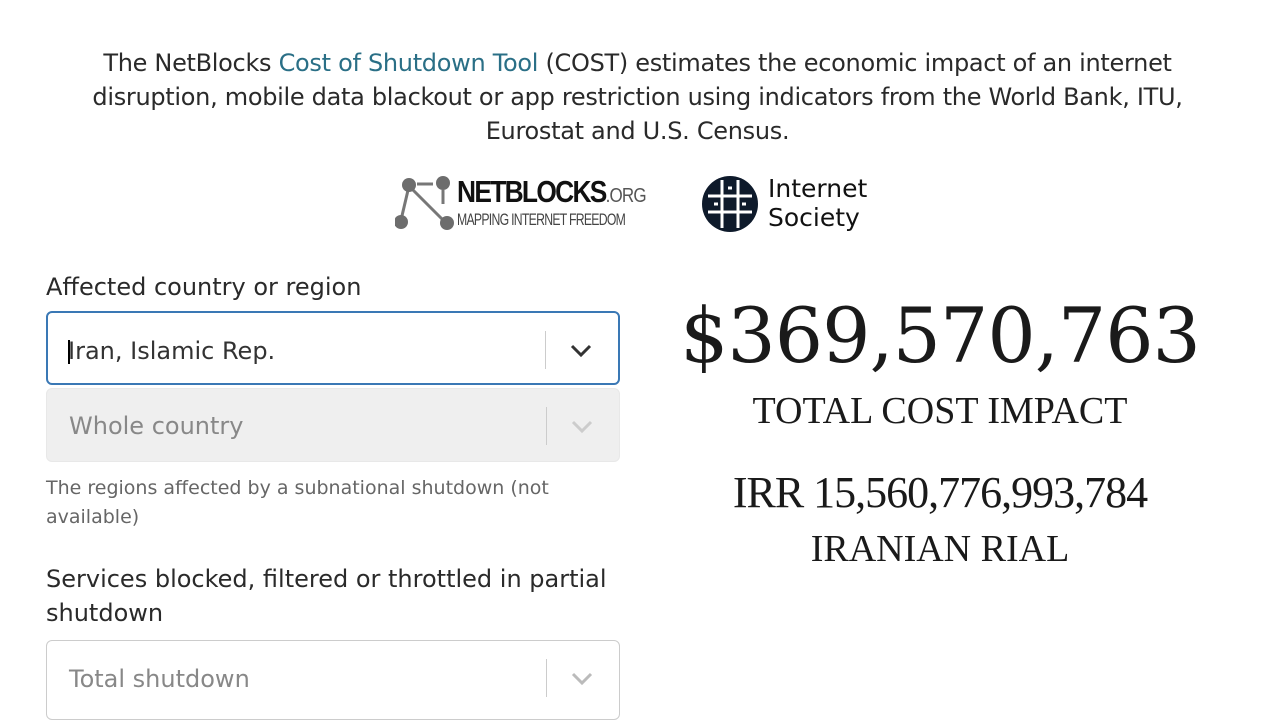 The image size is (1265, 720). Describe the element at coordinates (408, 63) in the screenshot. I see `cost-tool-link: Cost of Shutdown Tool` at that location.